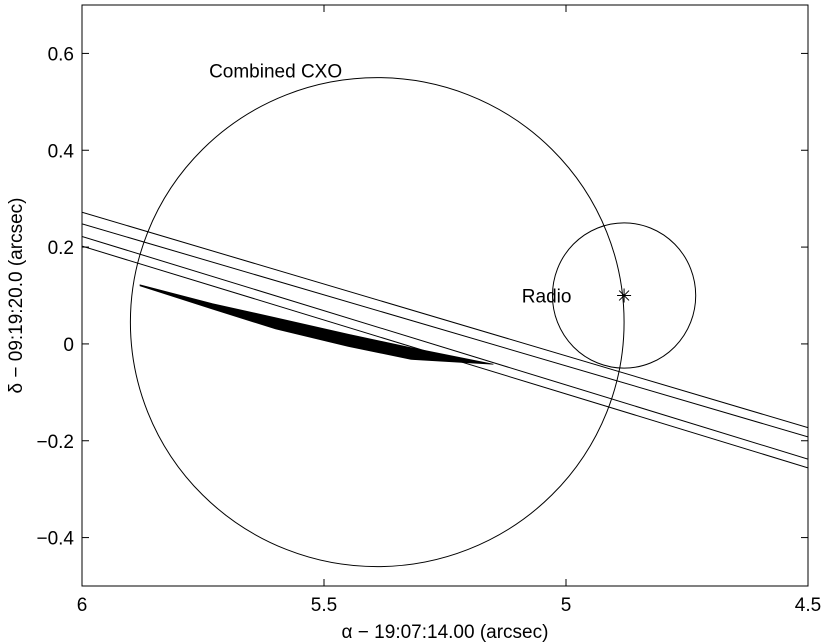 The image size is (830, 644). Describe the element at coordinates (55, 539) in the screenshot. I see `y-tick-label: −0.4` at that location.